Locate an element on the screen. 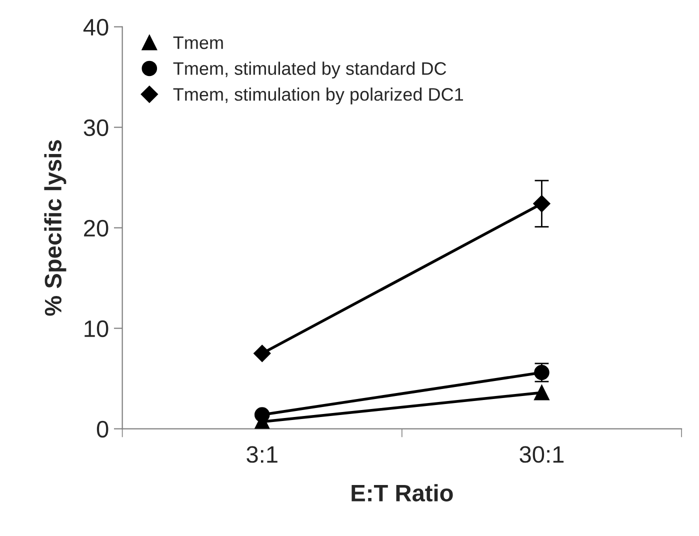 This screenshot has height=536, width=699. y-tick-label: 10 is located at coordinates (96, 329).